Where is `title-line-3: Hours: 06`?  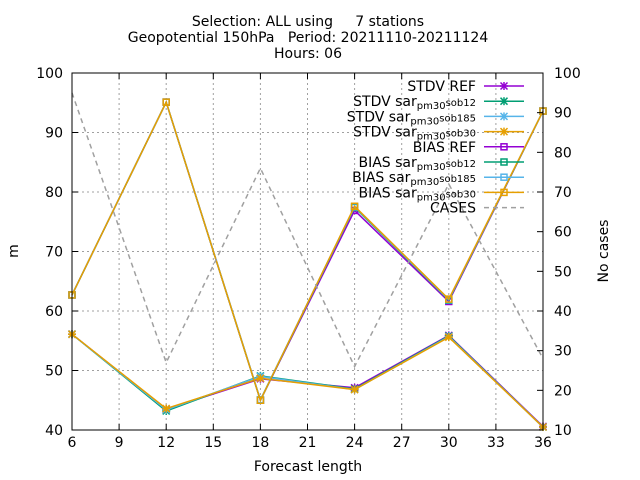
title-line-3: Hours: 06 is located at coordinates (308, 54).